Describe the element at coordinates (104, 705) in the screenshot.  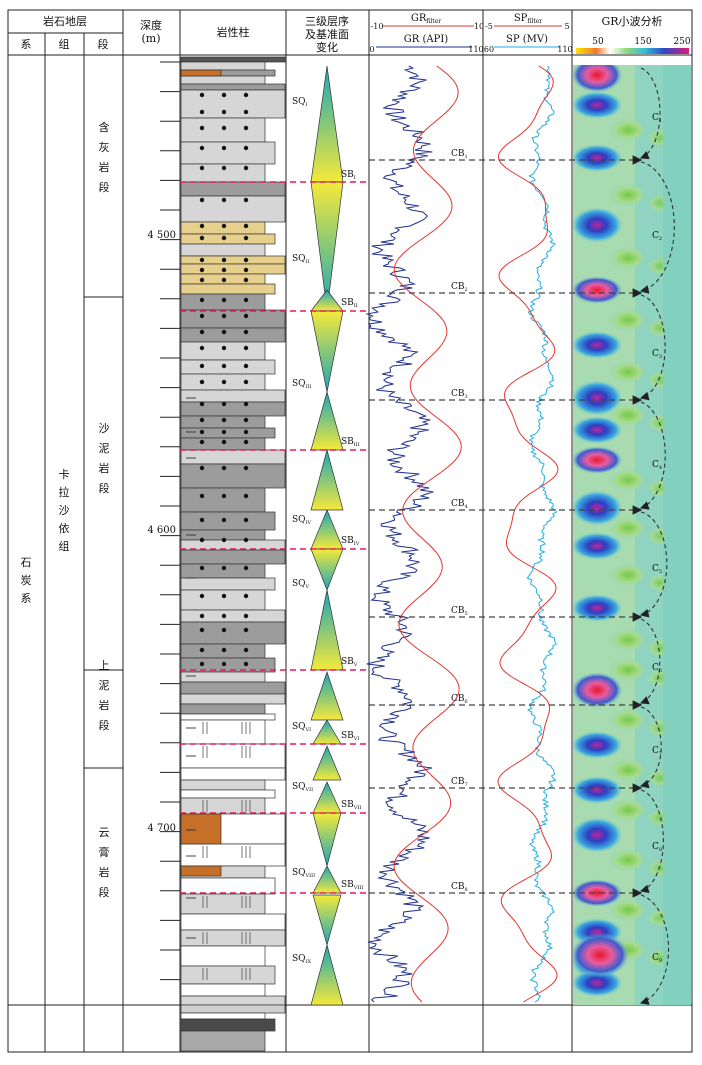
I see `vertical-char: 岩` at that location.